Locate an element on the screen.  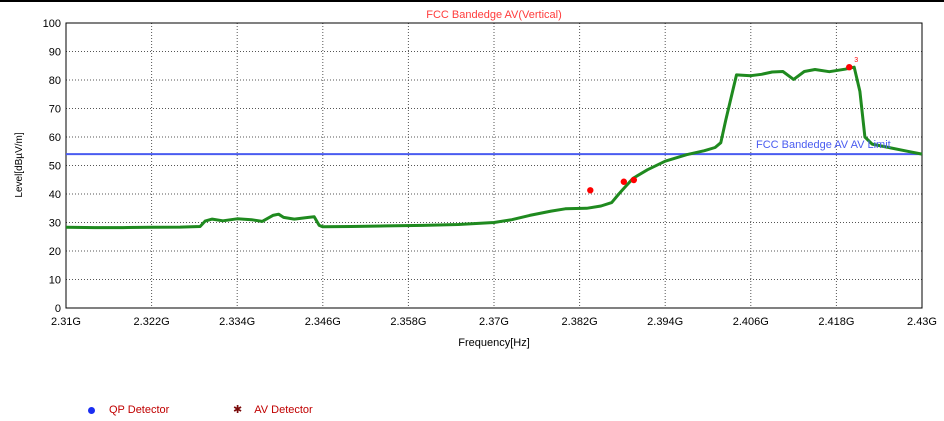
y-axis-label: Level[dBµV/m] is located at coordinates (19, 164).